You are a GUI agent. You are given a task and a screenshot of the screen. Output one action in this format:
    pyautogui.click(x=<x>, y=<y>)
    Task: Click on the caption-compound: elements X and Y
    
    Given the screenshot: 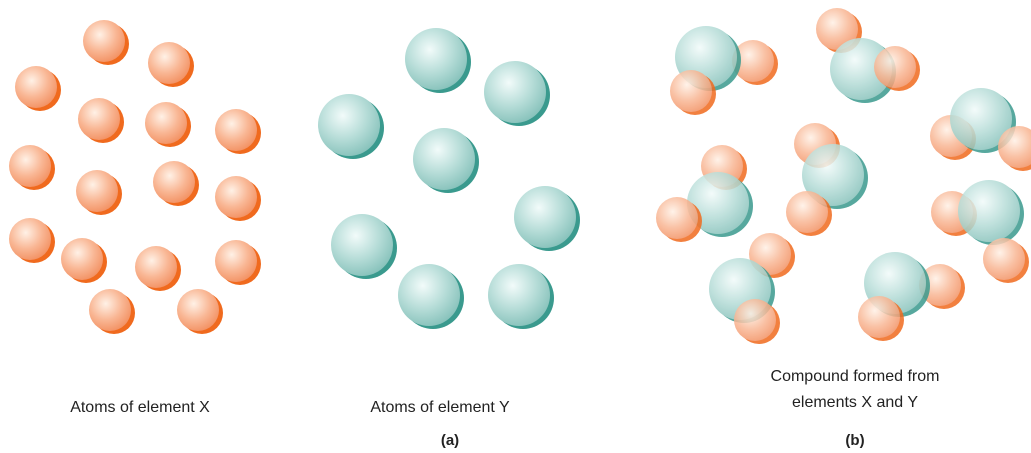 What is the action you would take?
    pyautogui.click(x=855, y=402)
    